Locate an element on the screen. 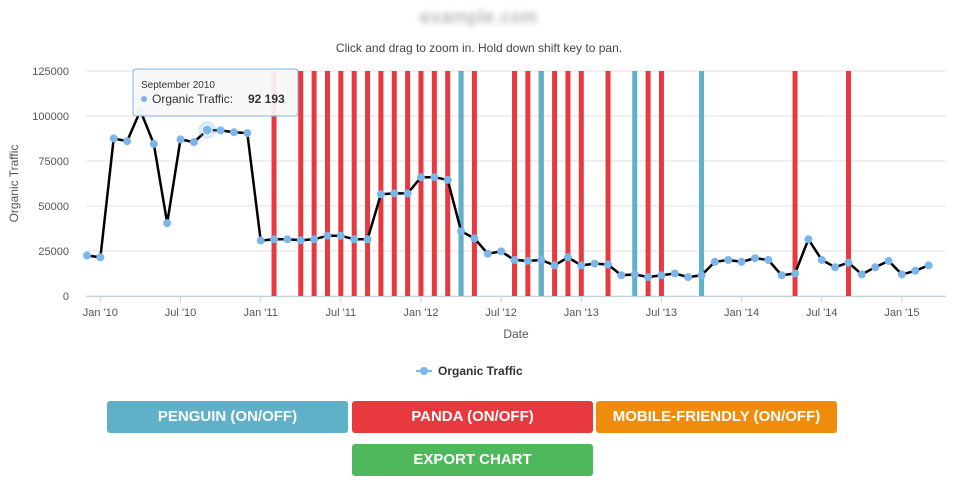  x-tick-label: Jan '13 is located at coordinates (581, 313).